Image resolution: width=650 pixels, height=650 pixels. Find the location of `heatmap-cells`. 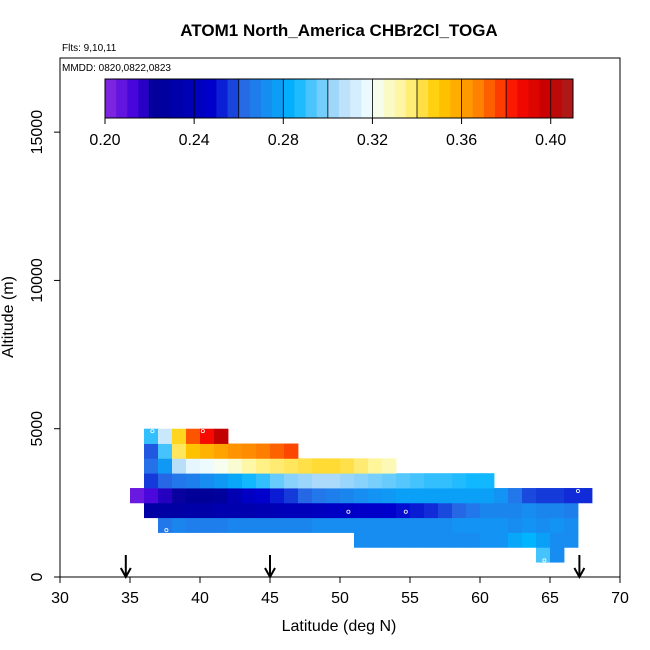

heatmap-cells is located at coordinates (361, 495).